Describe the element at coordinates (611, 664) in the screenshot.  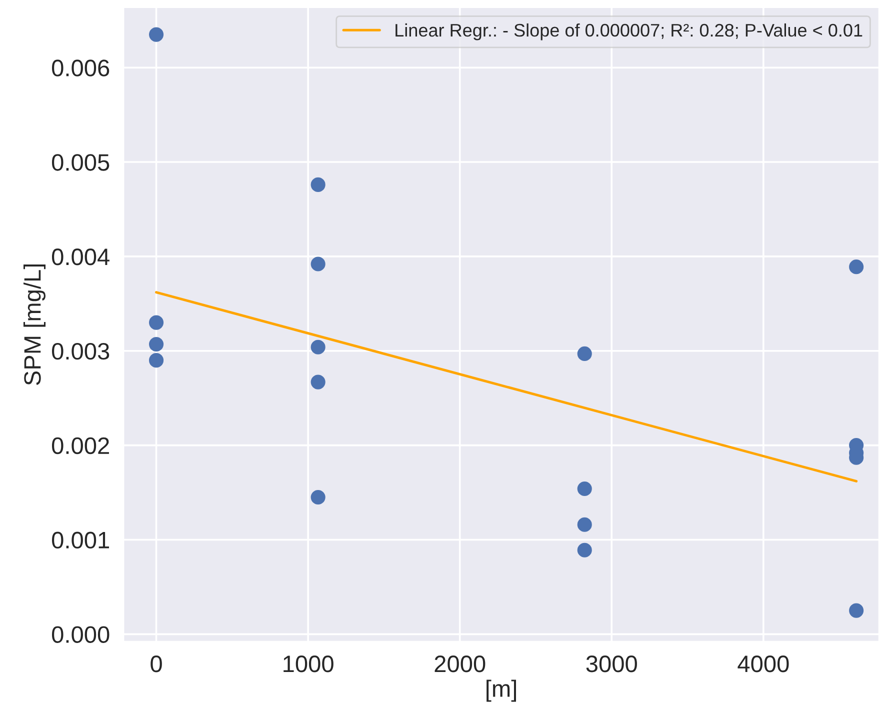
I see `x-tick-label: 3000` at that location.